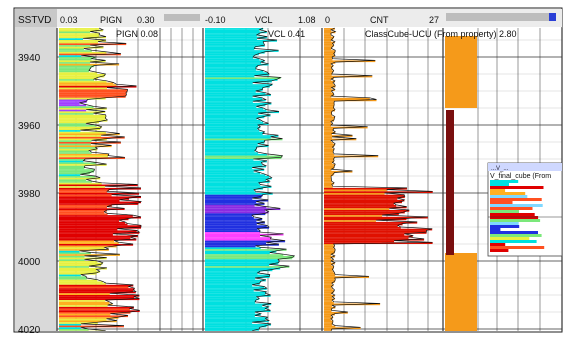 The width and height of the screenshot is (576, 339). I want to click on depth-header-bg, so click(36, 18).